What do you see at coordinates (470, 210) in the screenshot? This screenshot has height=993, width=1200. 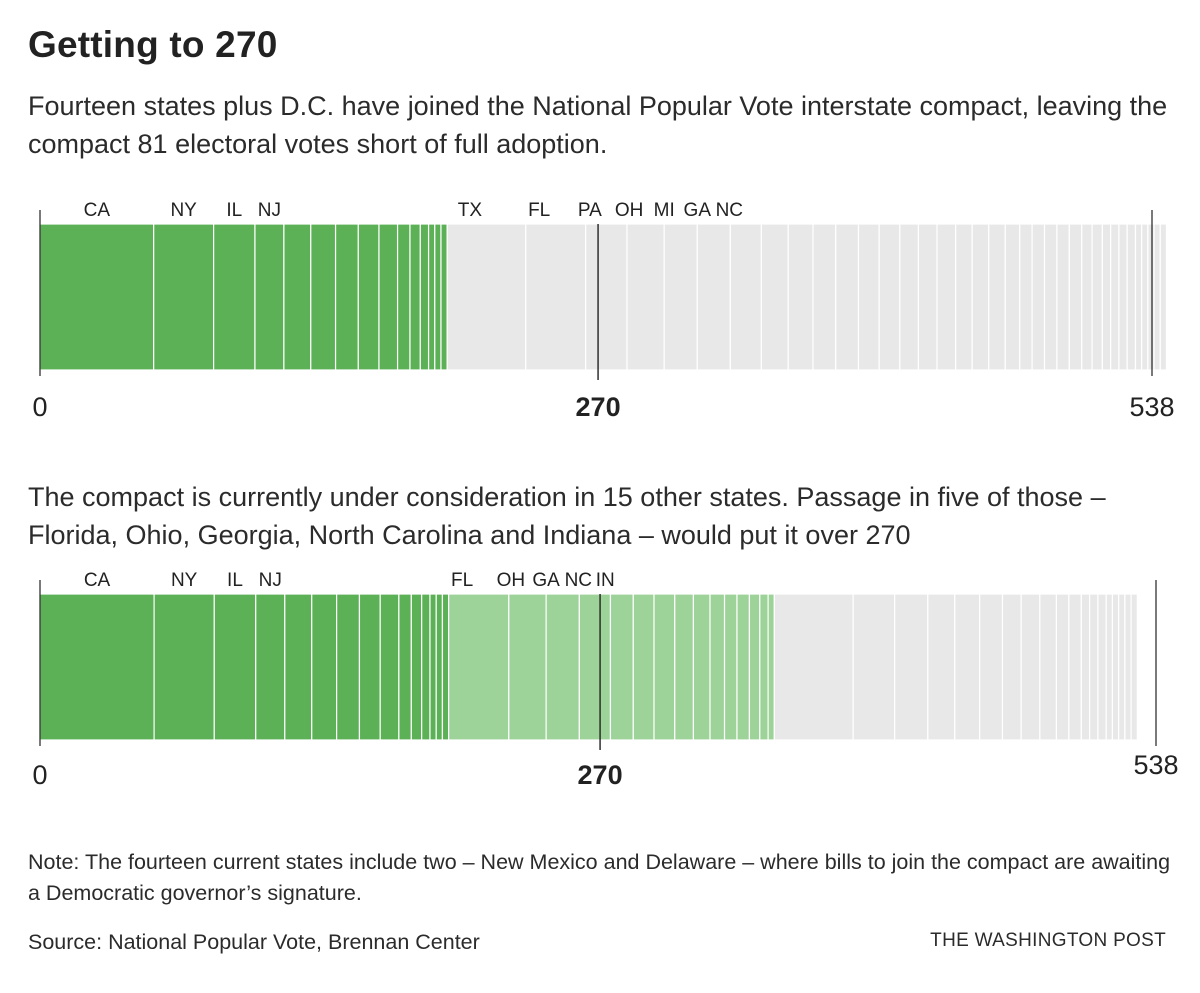 I see `state-label-tx: TX` at bounding box center [470, 210].